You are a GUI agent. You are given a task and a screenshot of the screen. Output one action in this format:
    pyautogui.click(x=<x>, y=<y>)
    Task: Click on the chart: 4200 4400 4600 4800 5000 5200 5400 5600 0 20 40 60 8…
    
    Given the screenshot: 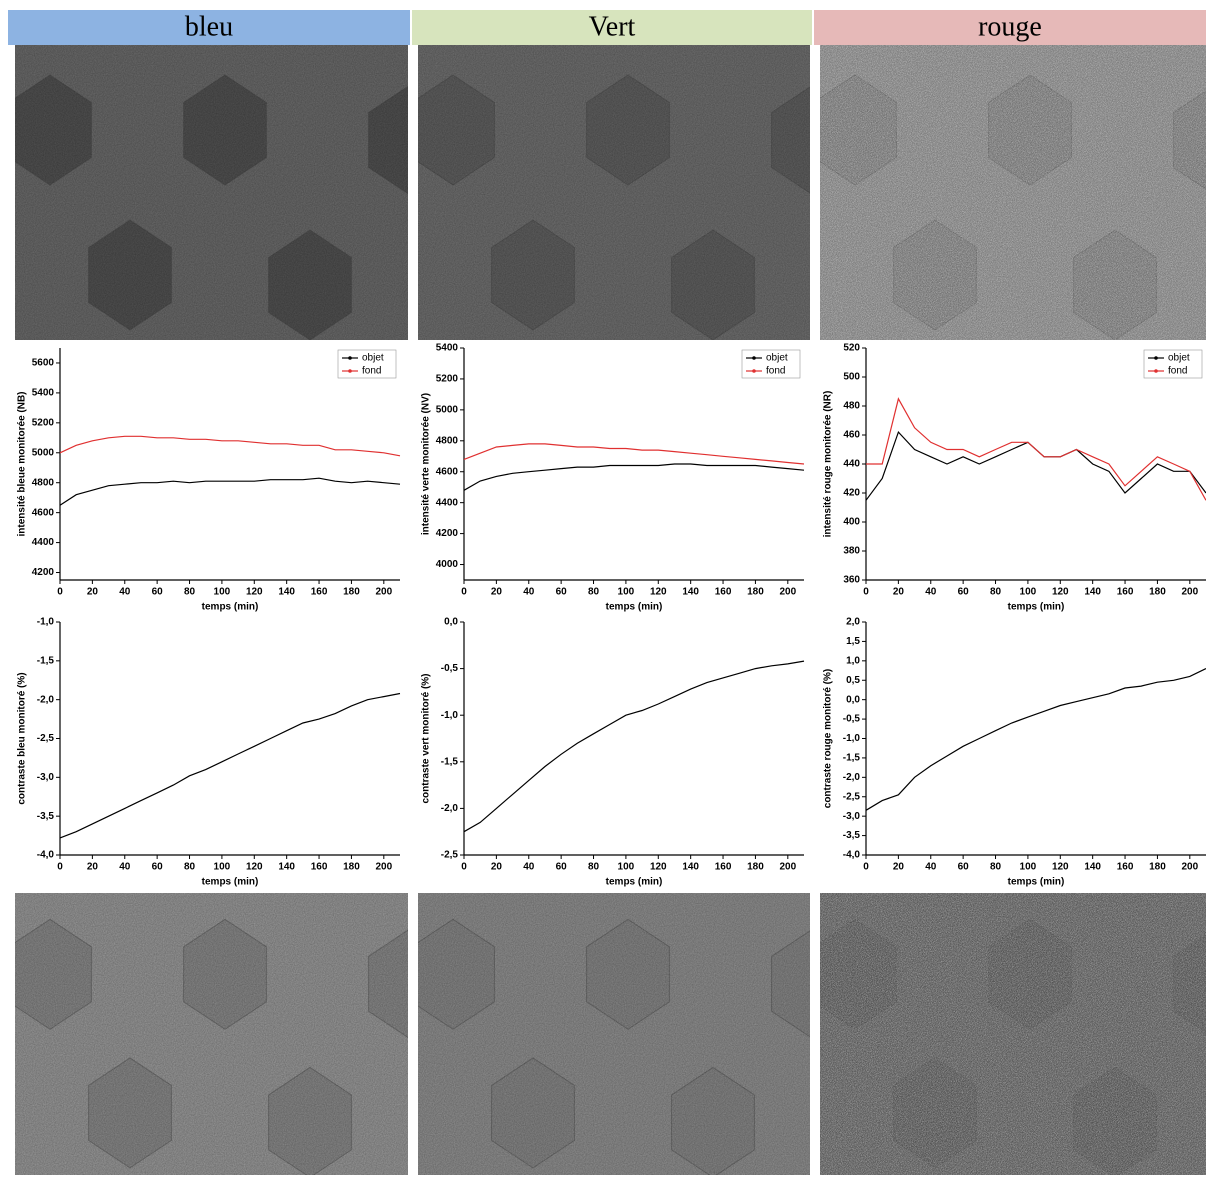 What is the action you would take?
    pyautogui.click(x=209, y=480)
    